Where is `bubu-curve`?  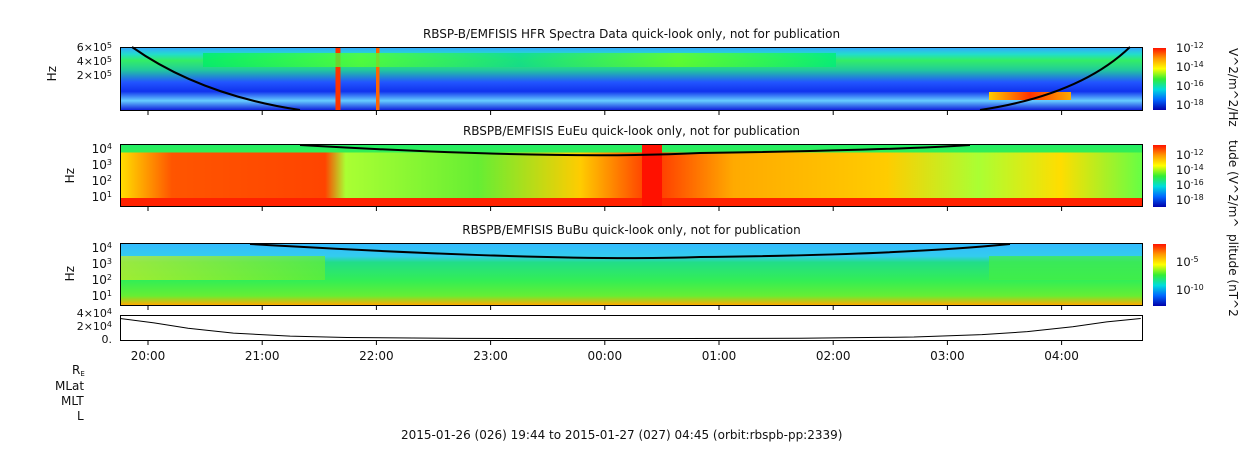
bubu-curve is located at coordinates (630, 251).